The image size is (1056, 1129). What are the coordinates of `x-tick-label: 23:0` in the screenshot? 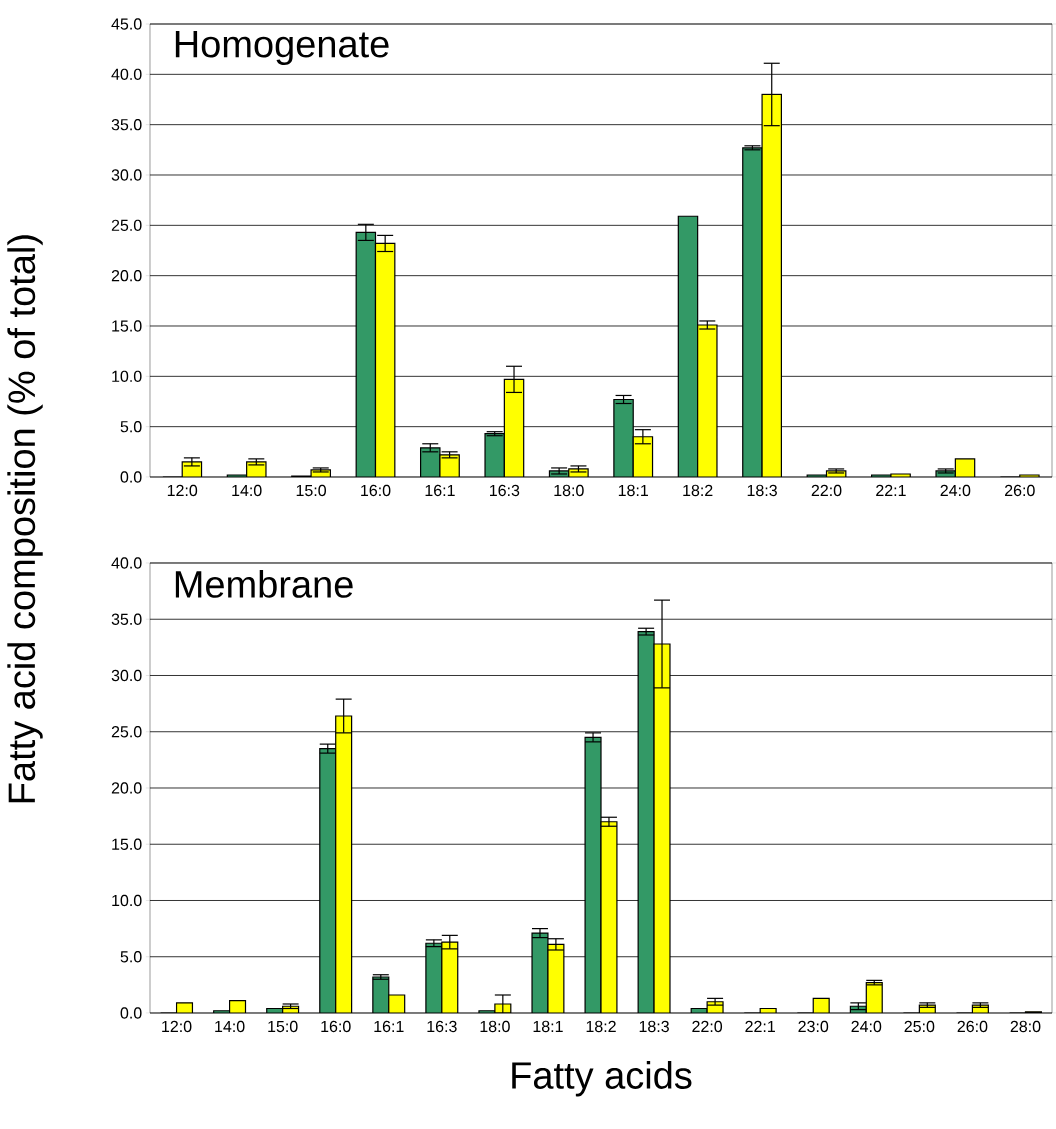 It's located at (813, 1026).